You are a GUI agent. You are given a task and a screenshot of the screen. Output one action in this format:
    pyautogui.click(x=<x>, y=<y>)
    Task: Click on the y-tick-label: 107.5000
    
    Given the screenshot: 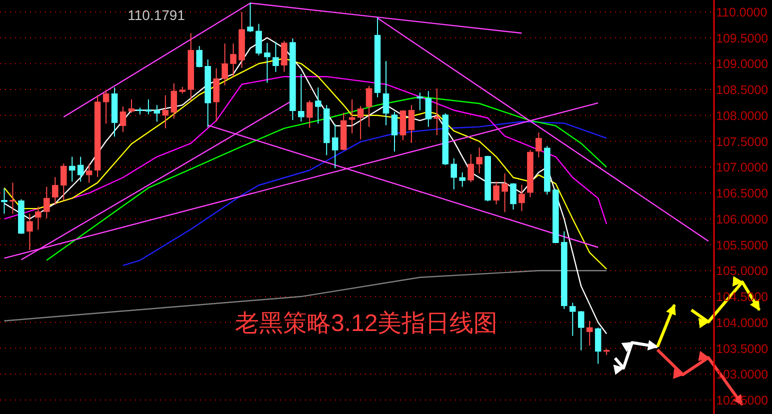 What is the action you would take?
    pyautogui.click(x=742, y=141)
    